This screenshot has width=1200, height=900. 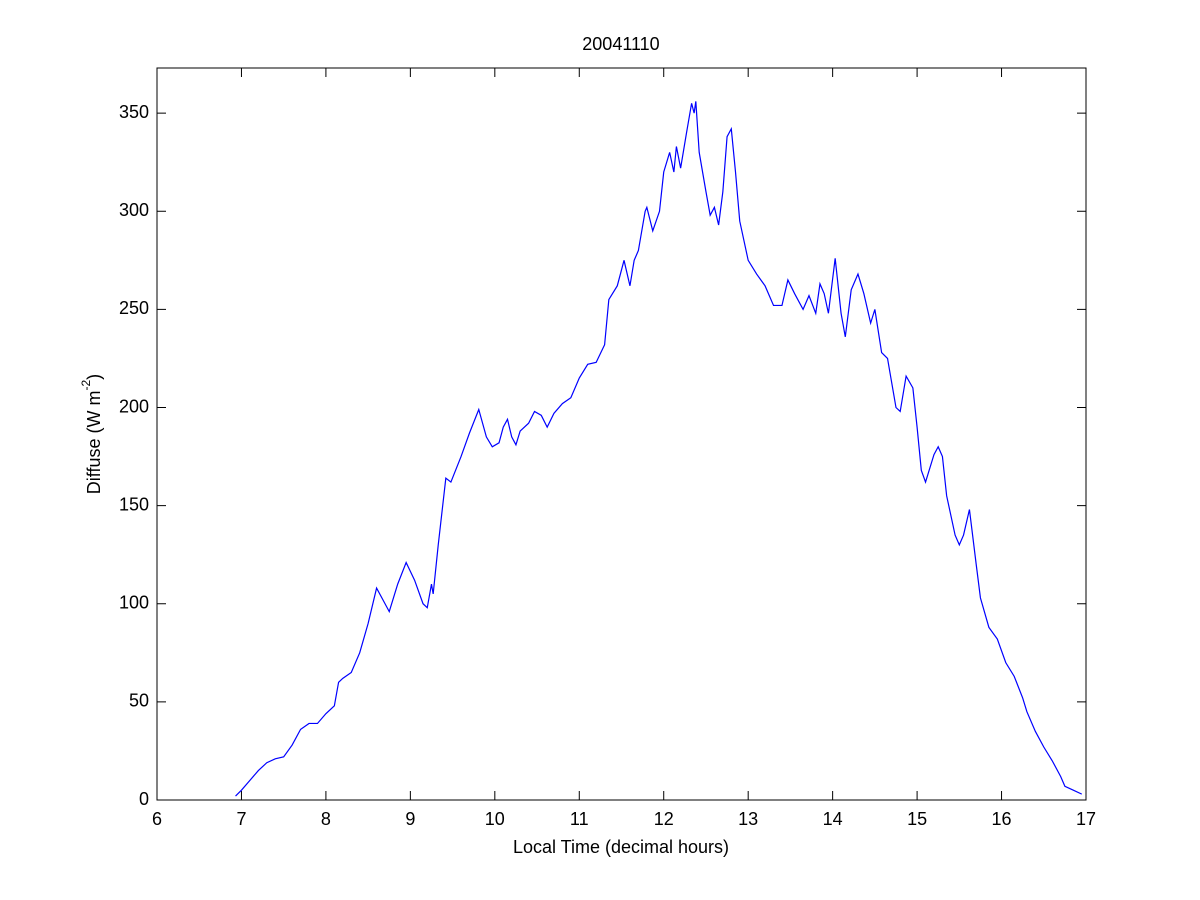 I want to click on x-tick-label: 17, so click(x=1086, y=819).